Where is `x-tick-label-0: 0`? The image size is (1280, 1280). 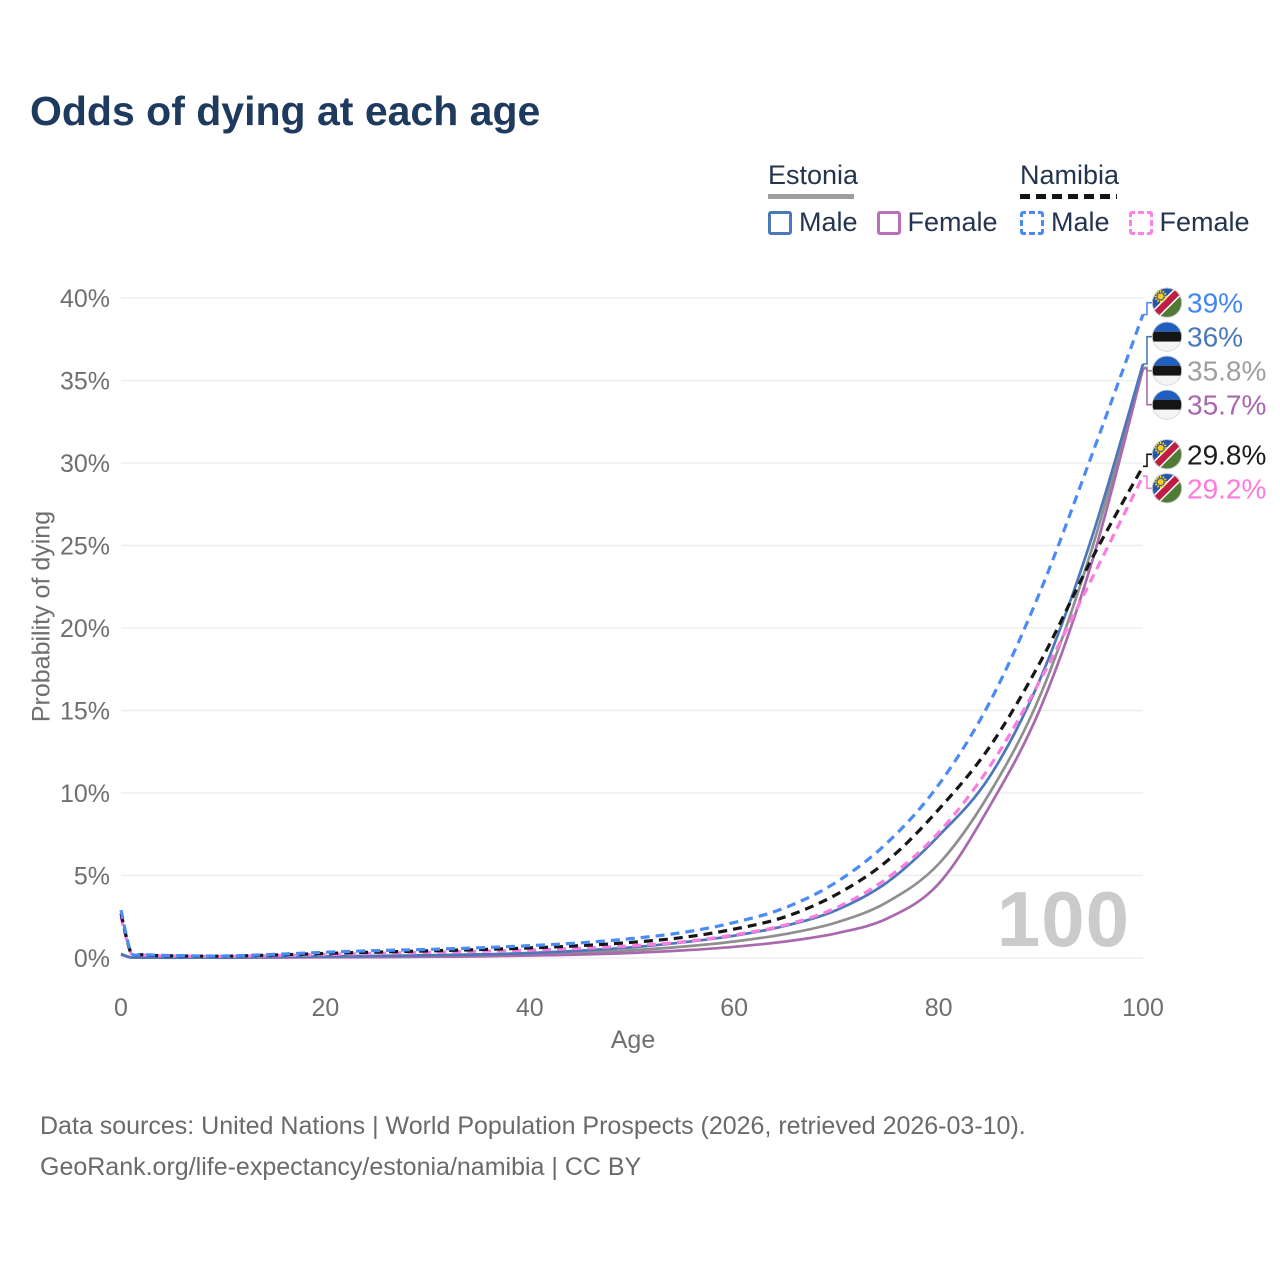 x-tick-label-0: 0 is located at coordinates (121, 1008).